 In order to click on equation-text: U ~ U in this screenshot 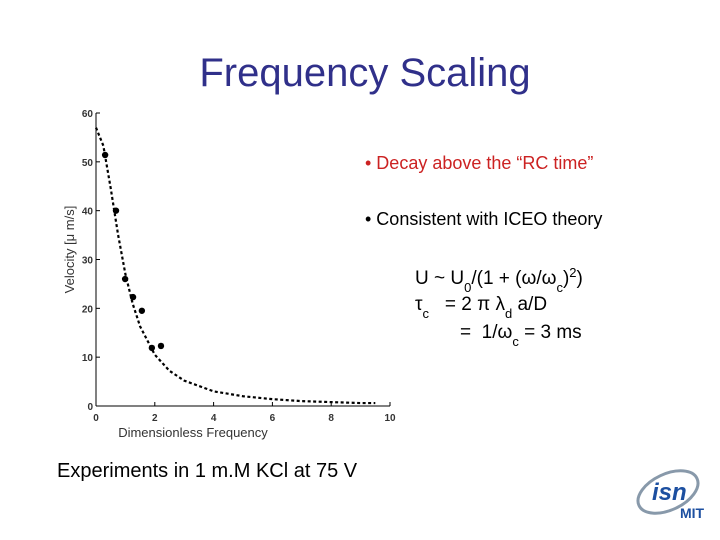, I will do `click(439, 278)`.